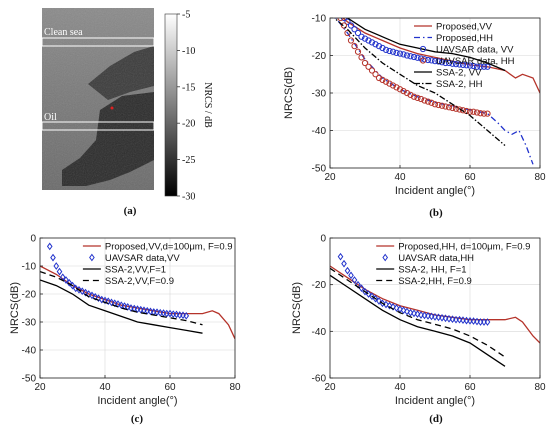 This screenshot has width=550, height=428. What do you see at coordinates (135, 269) in the screenshot?
I see `legend-label: SSA-2,VV,F=1` at bounding box center [135, 269].